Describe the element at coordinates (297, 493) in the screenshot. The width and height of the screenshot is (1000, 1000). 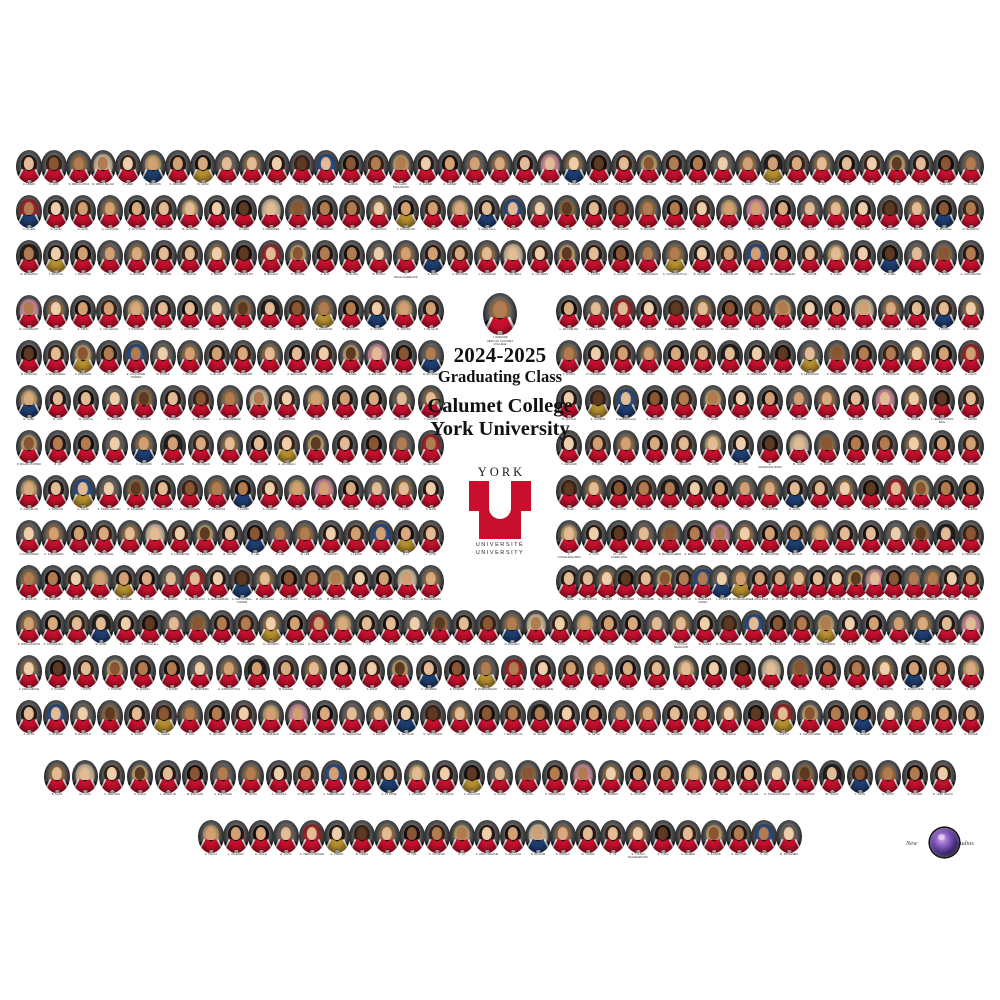
I see `graduate-portrait: P. KAUR` at that location.